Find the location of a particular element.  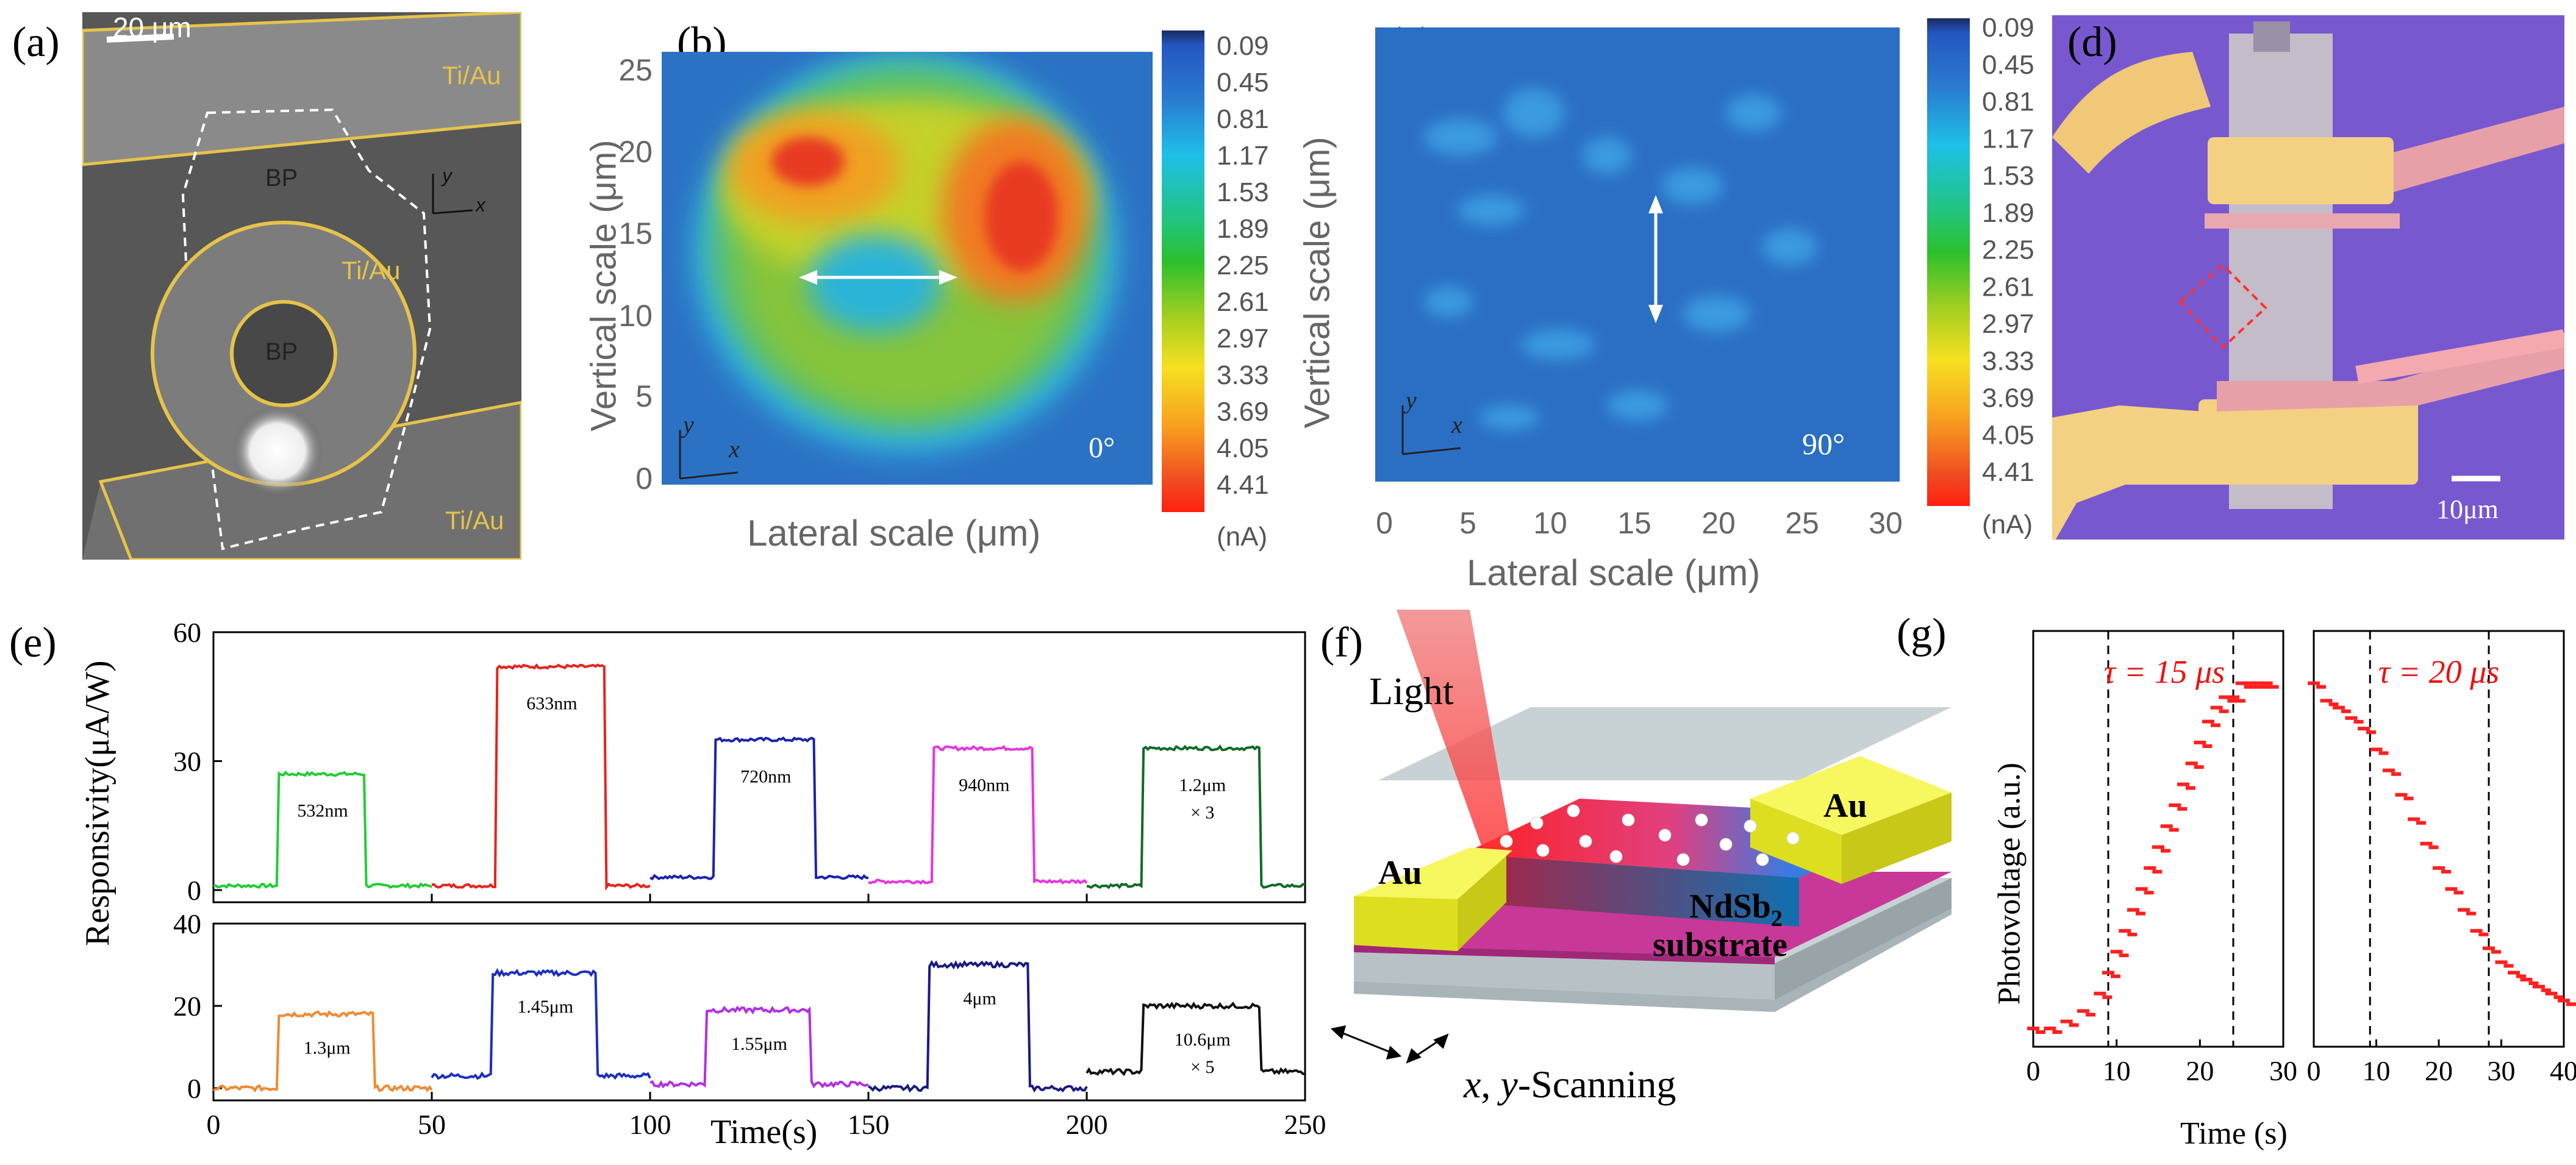

label-light: Light is located at coordinates (1411, 691).